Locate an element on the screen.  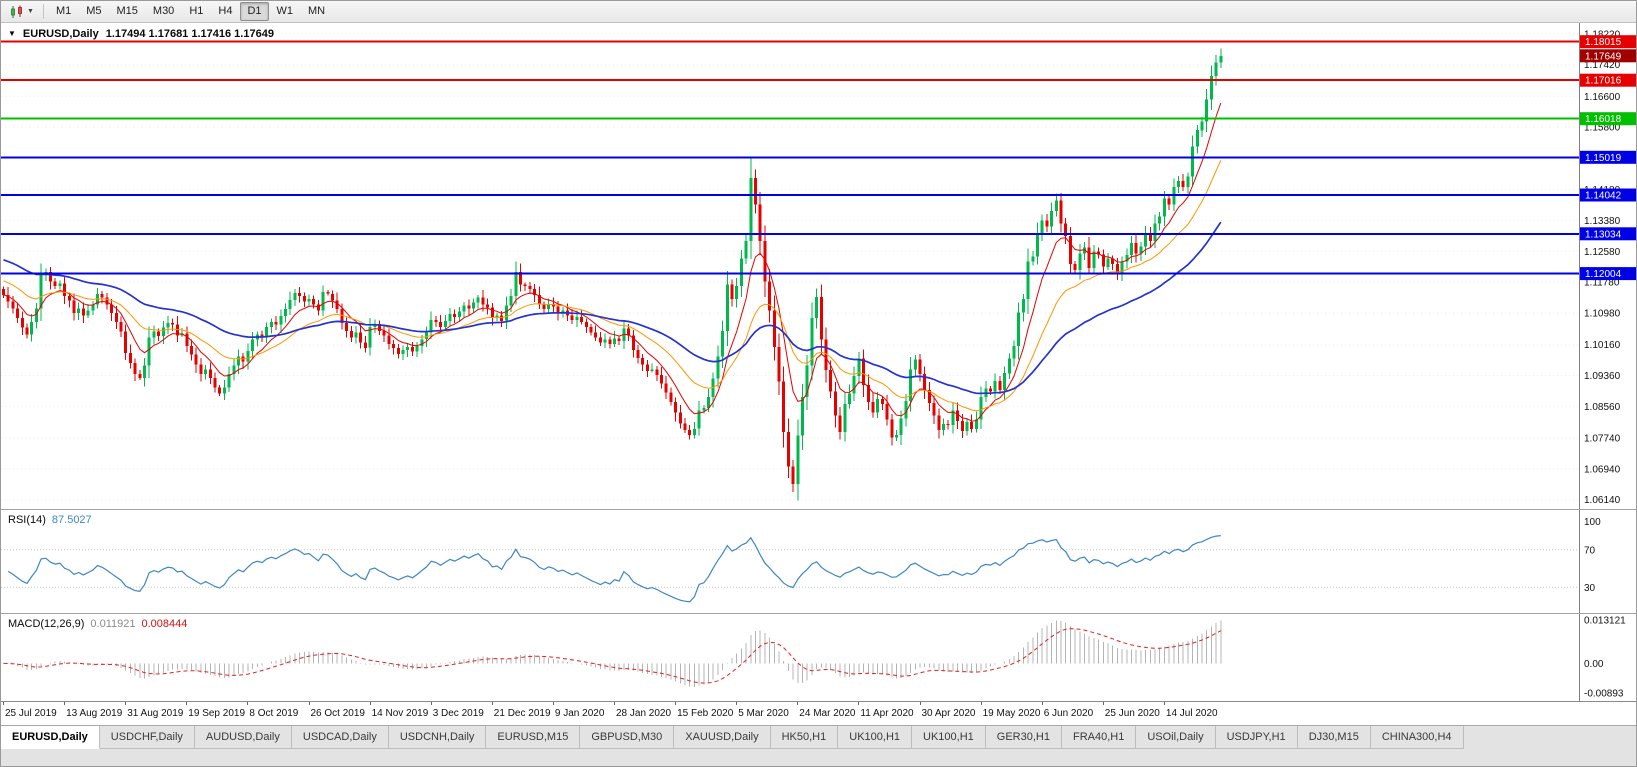
chart-tab-ger30-h1: GER30,H1 is located at coordinates (1023, 737).